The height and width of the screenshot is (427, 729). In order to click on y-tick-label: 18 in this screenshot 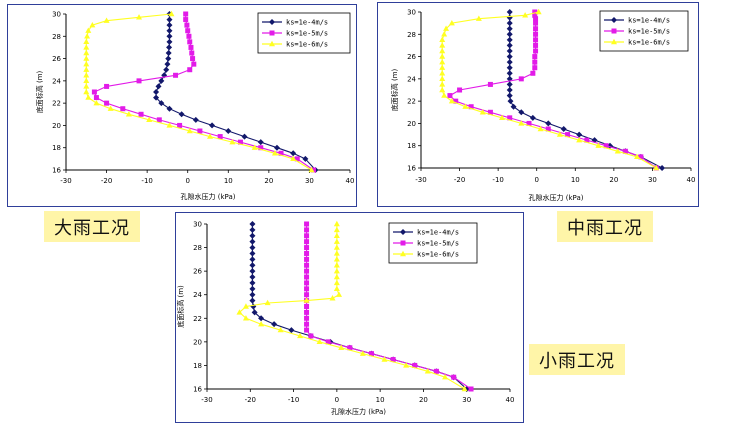, I will do `click(411, 146)`.